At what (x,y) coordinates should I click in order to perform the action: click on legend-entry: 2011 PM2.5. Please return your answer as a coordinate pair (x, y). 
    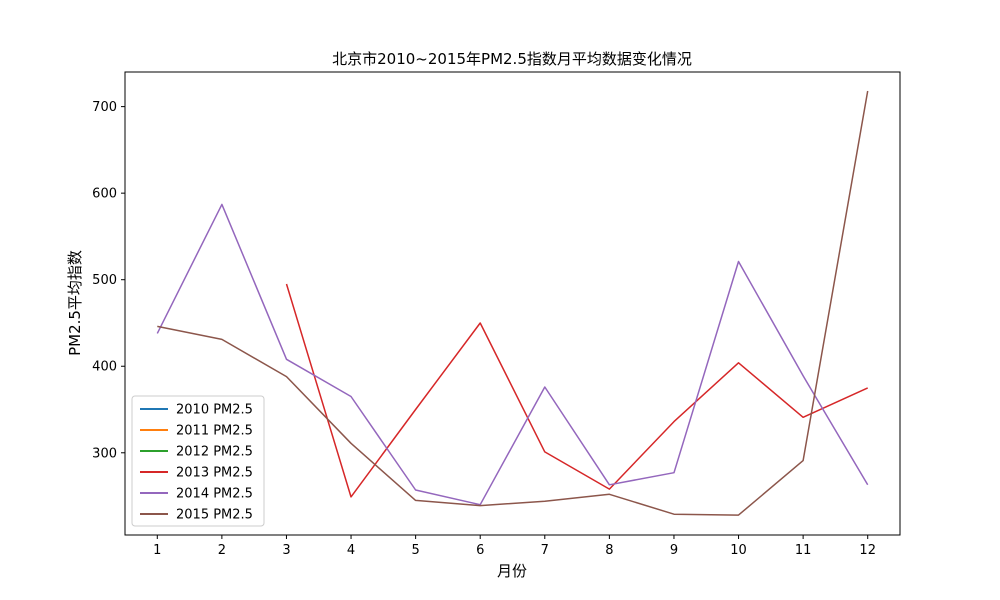
    Looking at the image, I should click on (214, 431).